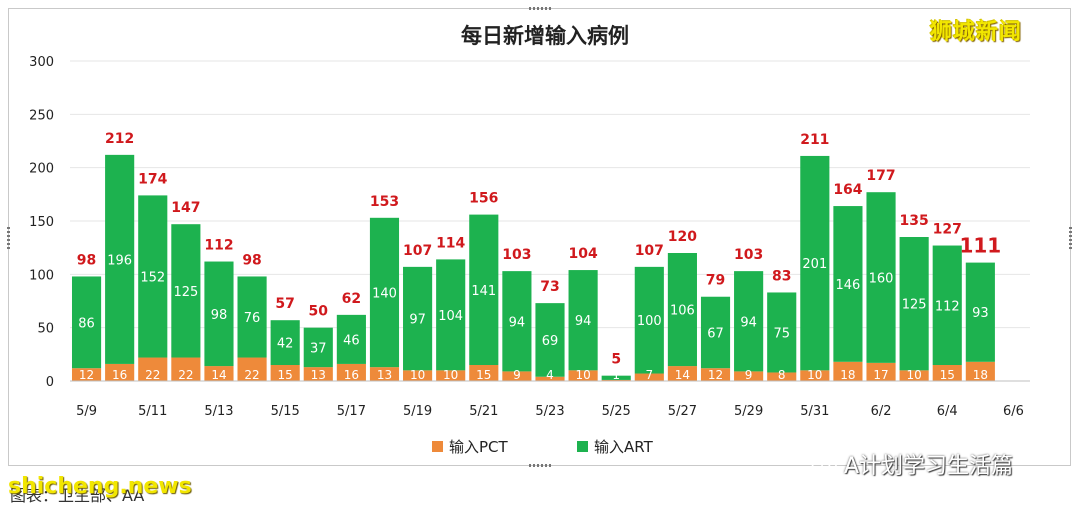 Image resolution: width=1080 pixels, height=510 pixels. What do you see at coordinates (218, 411) in the screenshot?
I see `x-tick-label: 5/13` at bounding box center [218, 411].